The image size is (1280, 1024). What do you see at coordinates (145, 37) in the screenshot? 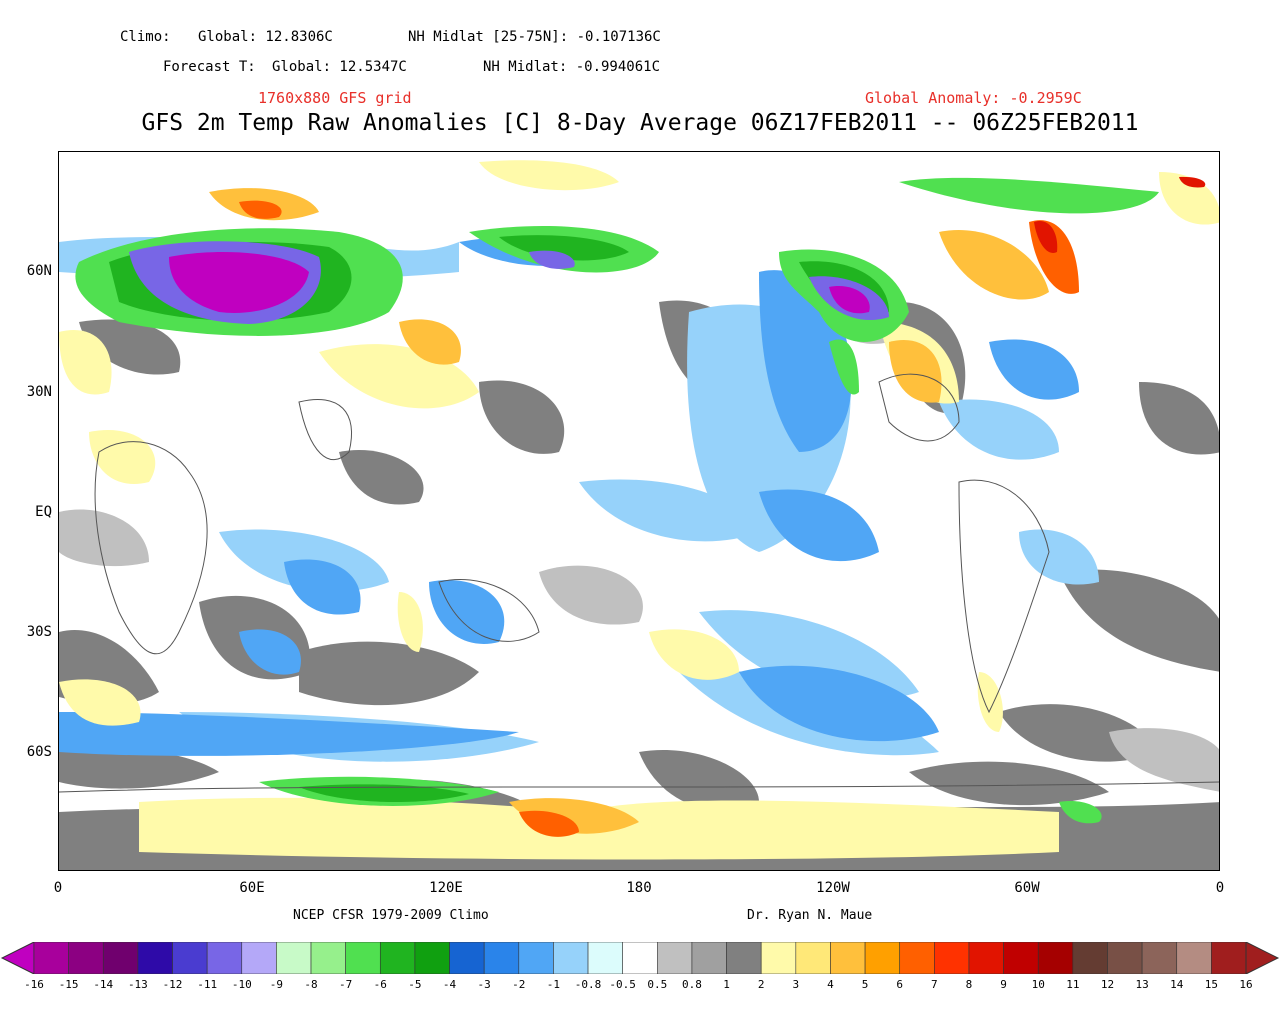
I see `climo-label: Climo:` at bounding box center [145, 37].